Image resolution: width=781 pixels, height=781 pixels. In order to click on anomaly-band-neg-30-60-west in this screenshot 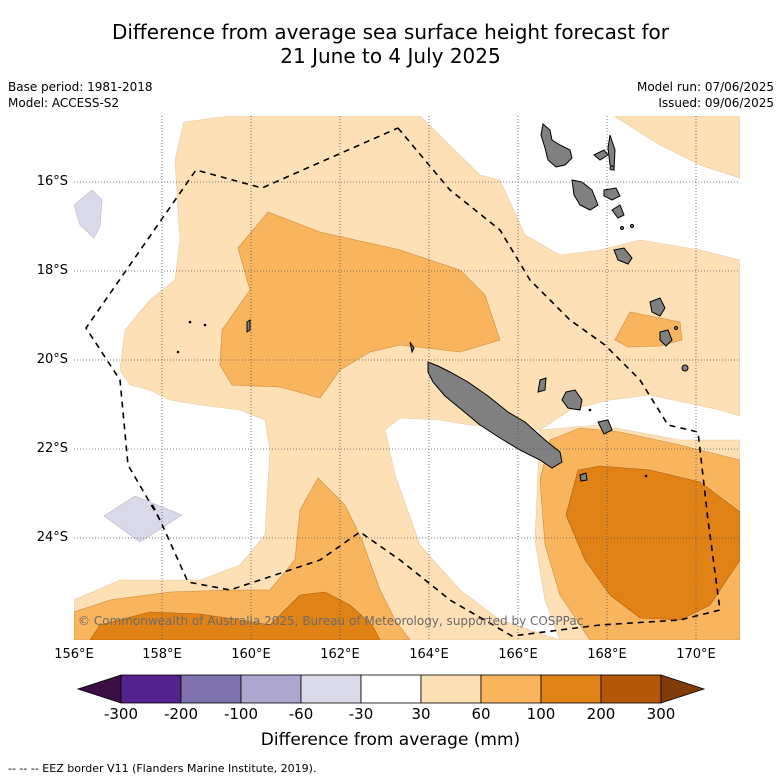, I will do `click(88, 214)`.